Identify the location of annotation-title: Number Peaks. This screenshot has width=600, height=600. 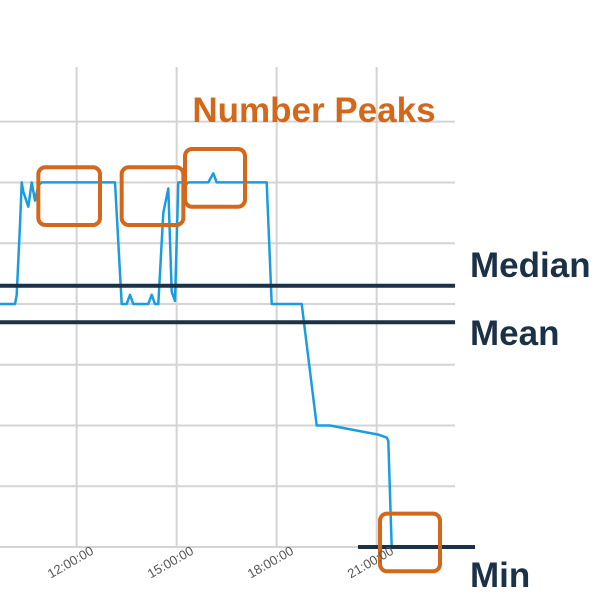
(313, 110).